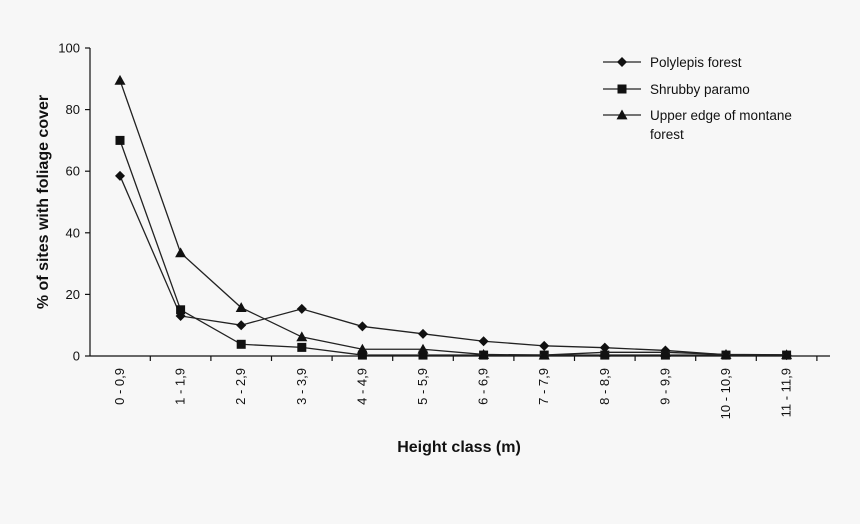 The image size is (860, 524). Describe the element at coordinates (73, 232) in the screenshot. I see `y-tick-label: 40` at that location.